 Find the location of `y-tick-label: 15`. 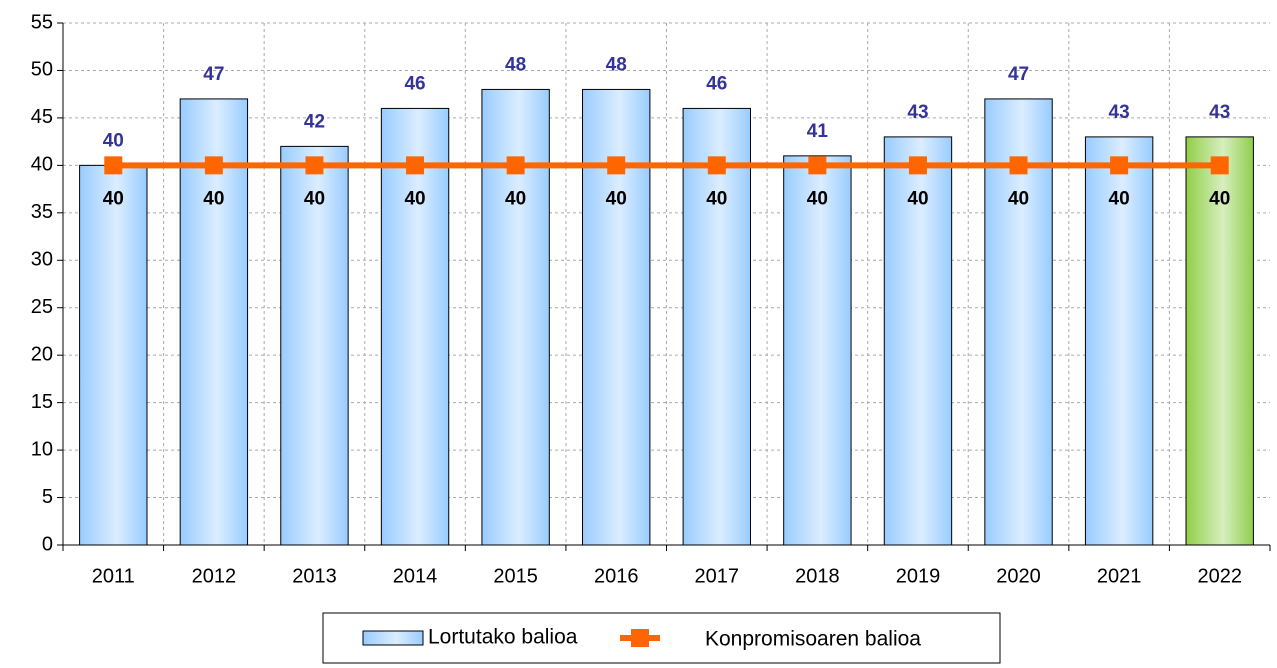

y-tick-label: 15 is located at coordinates (42, 402).